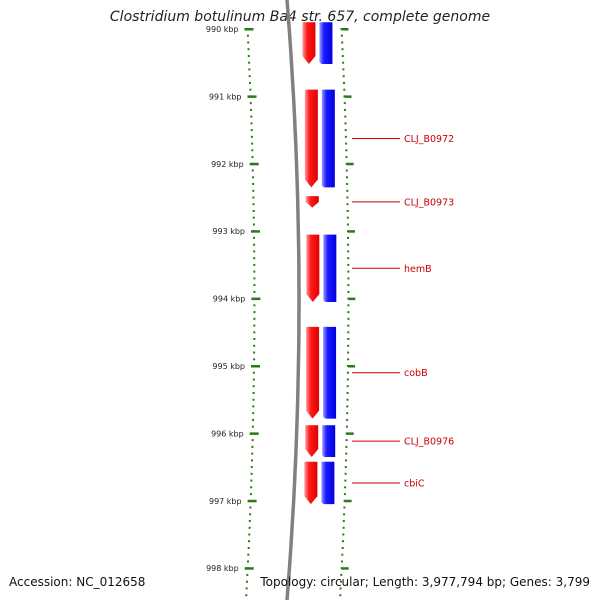  Describe the element at coordinates (293, 300) in the screenshot. I see `genome-backbone` at that location.